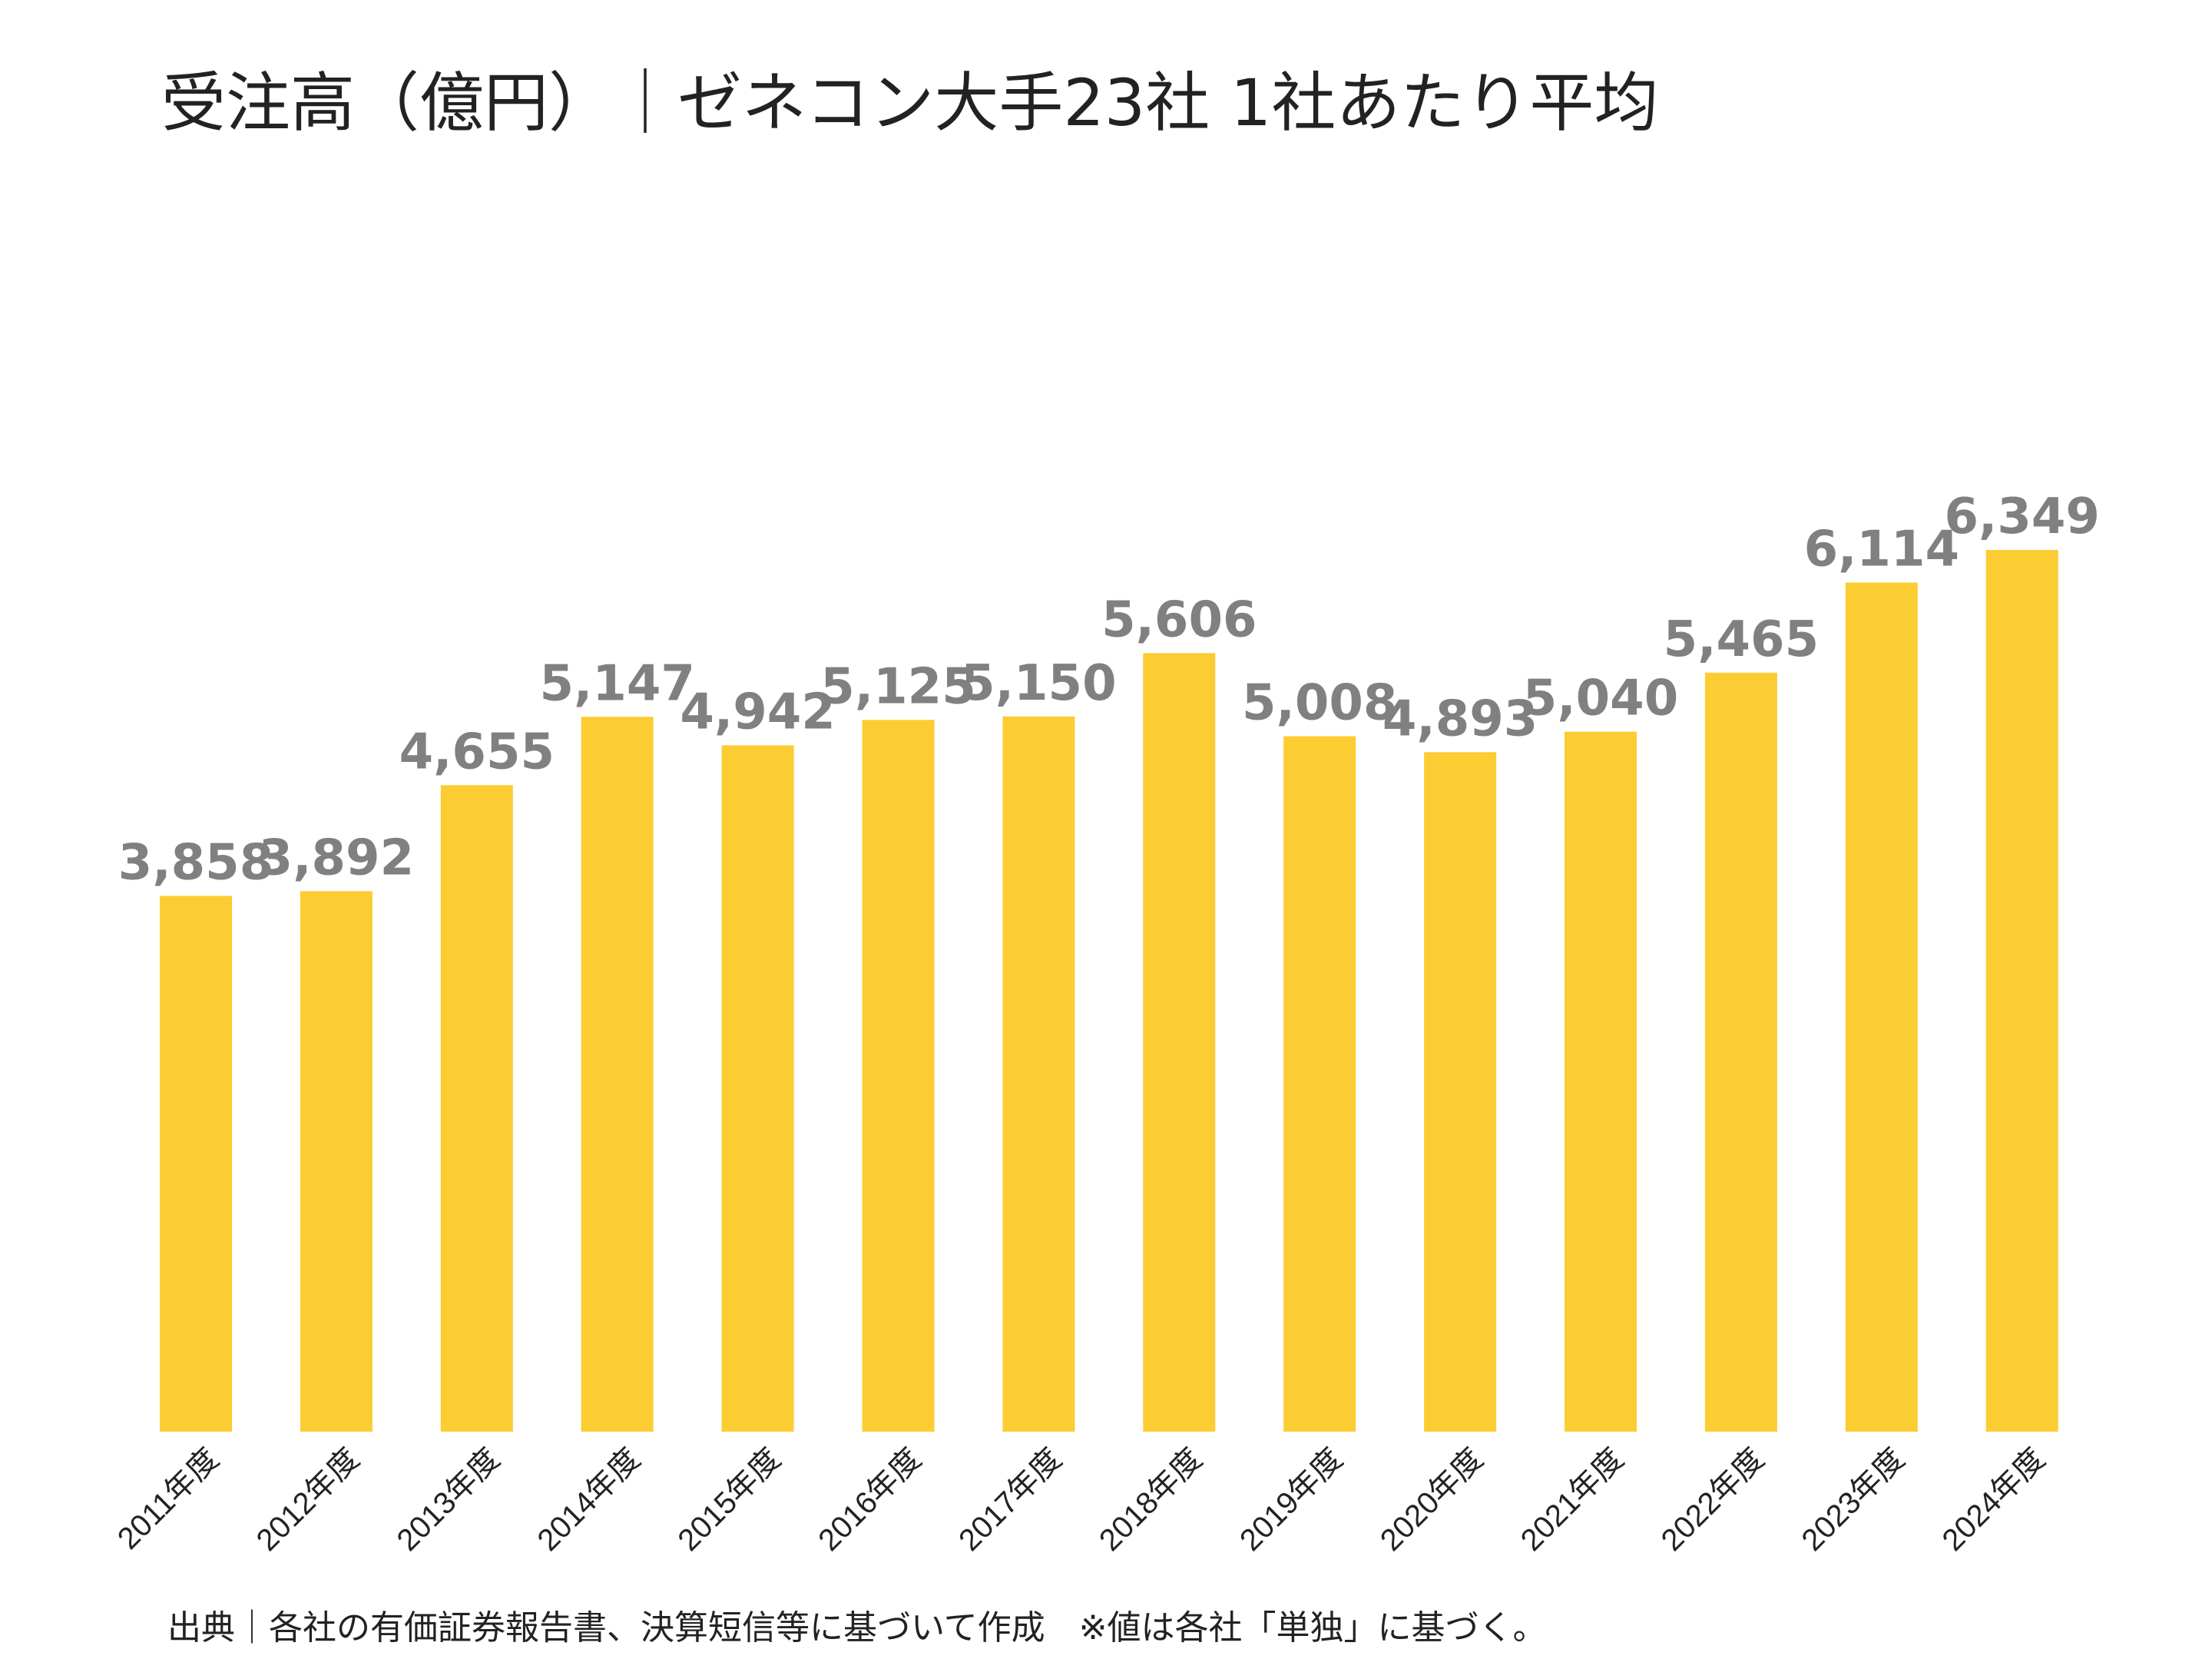 The image size is (2212, 1659). Describe the element at coordinates (1600, 699) in the screenshot. I see `value-label-2021年度: 5,040` at that location.